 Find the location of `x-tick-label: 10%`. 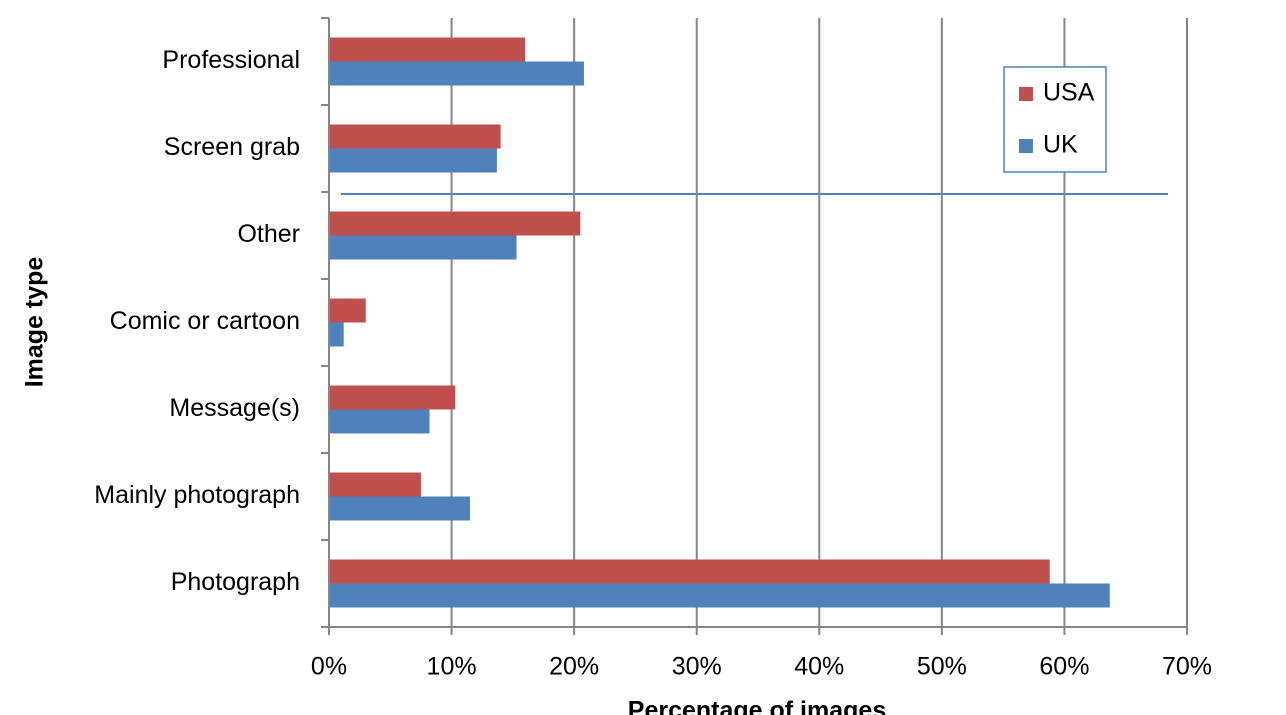

x-tick-label: 10% is located at coordinates (452, 667).